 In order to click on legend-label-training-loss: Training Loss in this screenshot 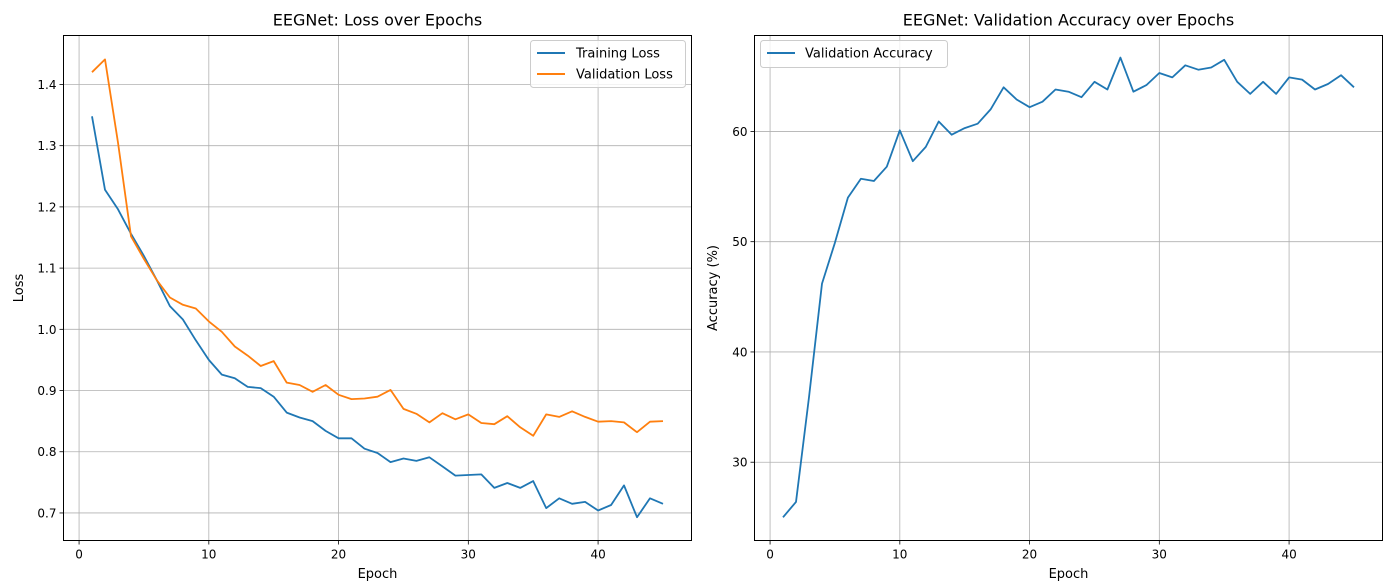, I will do `click(617, 54)`.